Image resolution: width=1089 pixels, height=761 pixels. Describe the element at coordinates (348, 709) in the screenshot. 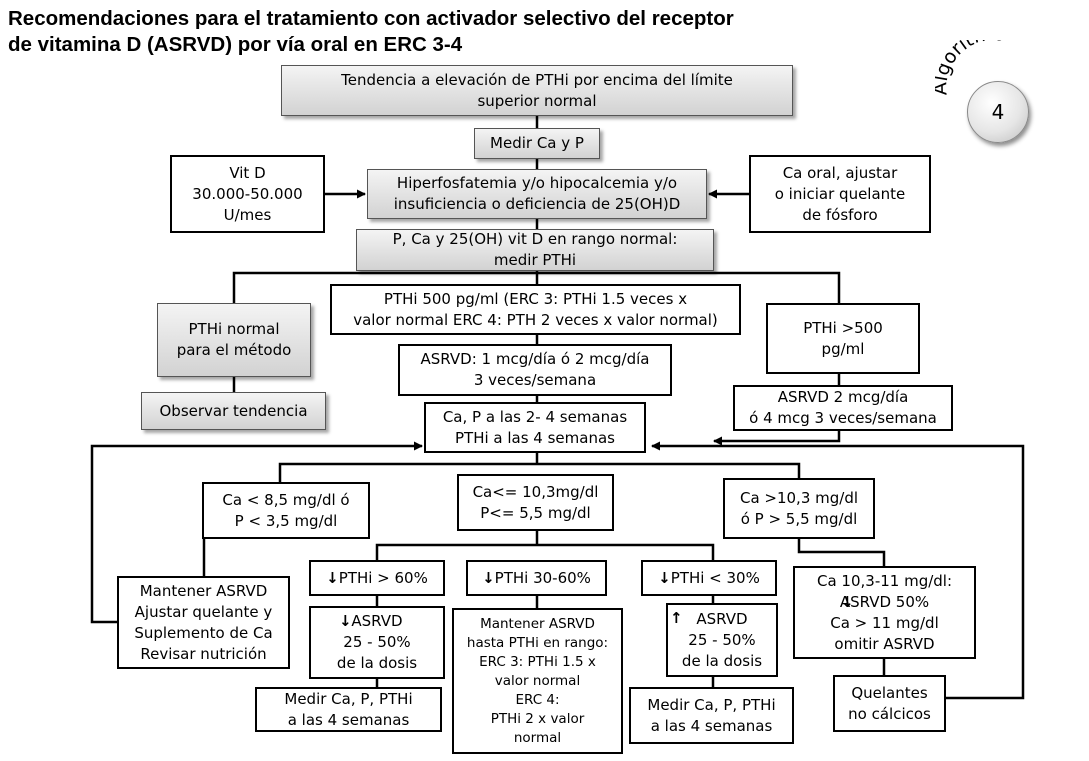

I see `node-measure-left: Medir Ca, P, PTHi a las 4 semanas` at that location.